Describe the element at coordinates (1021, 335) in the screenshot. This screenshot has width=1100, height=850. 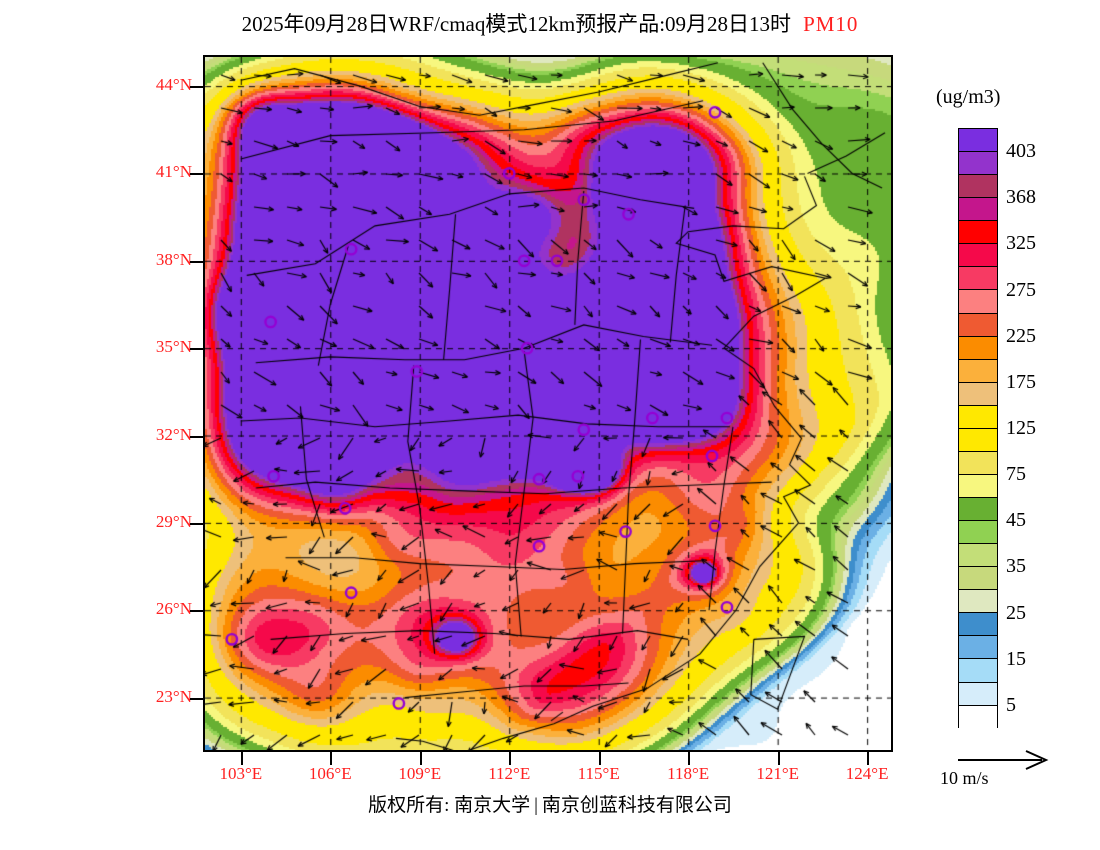
I see `colorbar-label-225: 225` at that location.